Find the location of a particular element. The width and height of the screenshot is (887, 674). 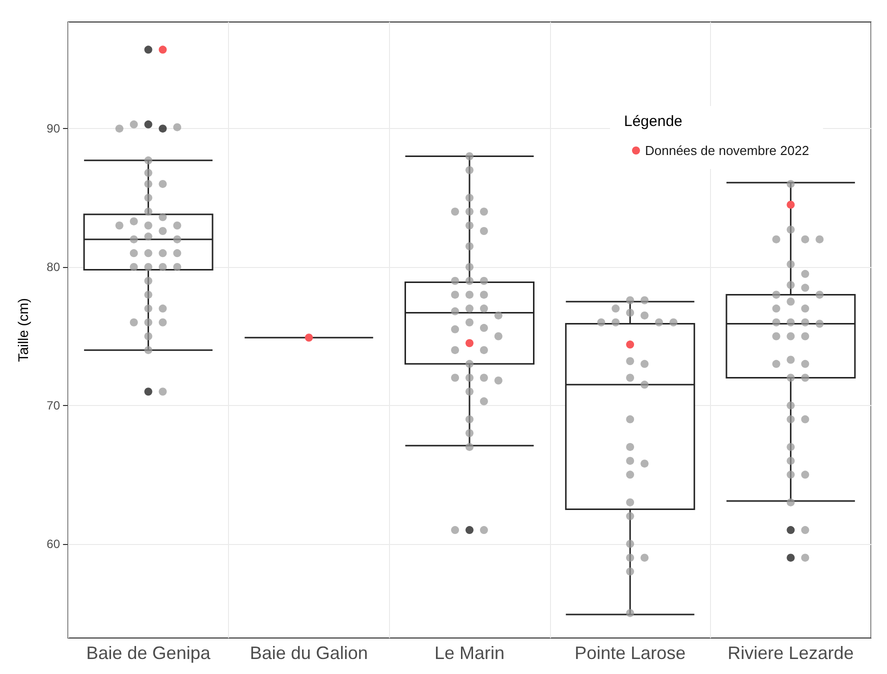

y-axis-title: Taille (cm) is located at coordinates (23, 330).